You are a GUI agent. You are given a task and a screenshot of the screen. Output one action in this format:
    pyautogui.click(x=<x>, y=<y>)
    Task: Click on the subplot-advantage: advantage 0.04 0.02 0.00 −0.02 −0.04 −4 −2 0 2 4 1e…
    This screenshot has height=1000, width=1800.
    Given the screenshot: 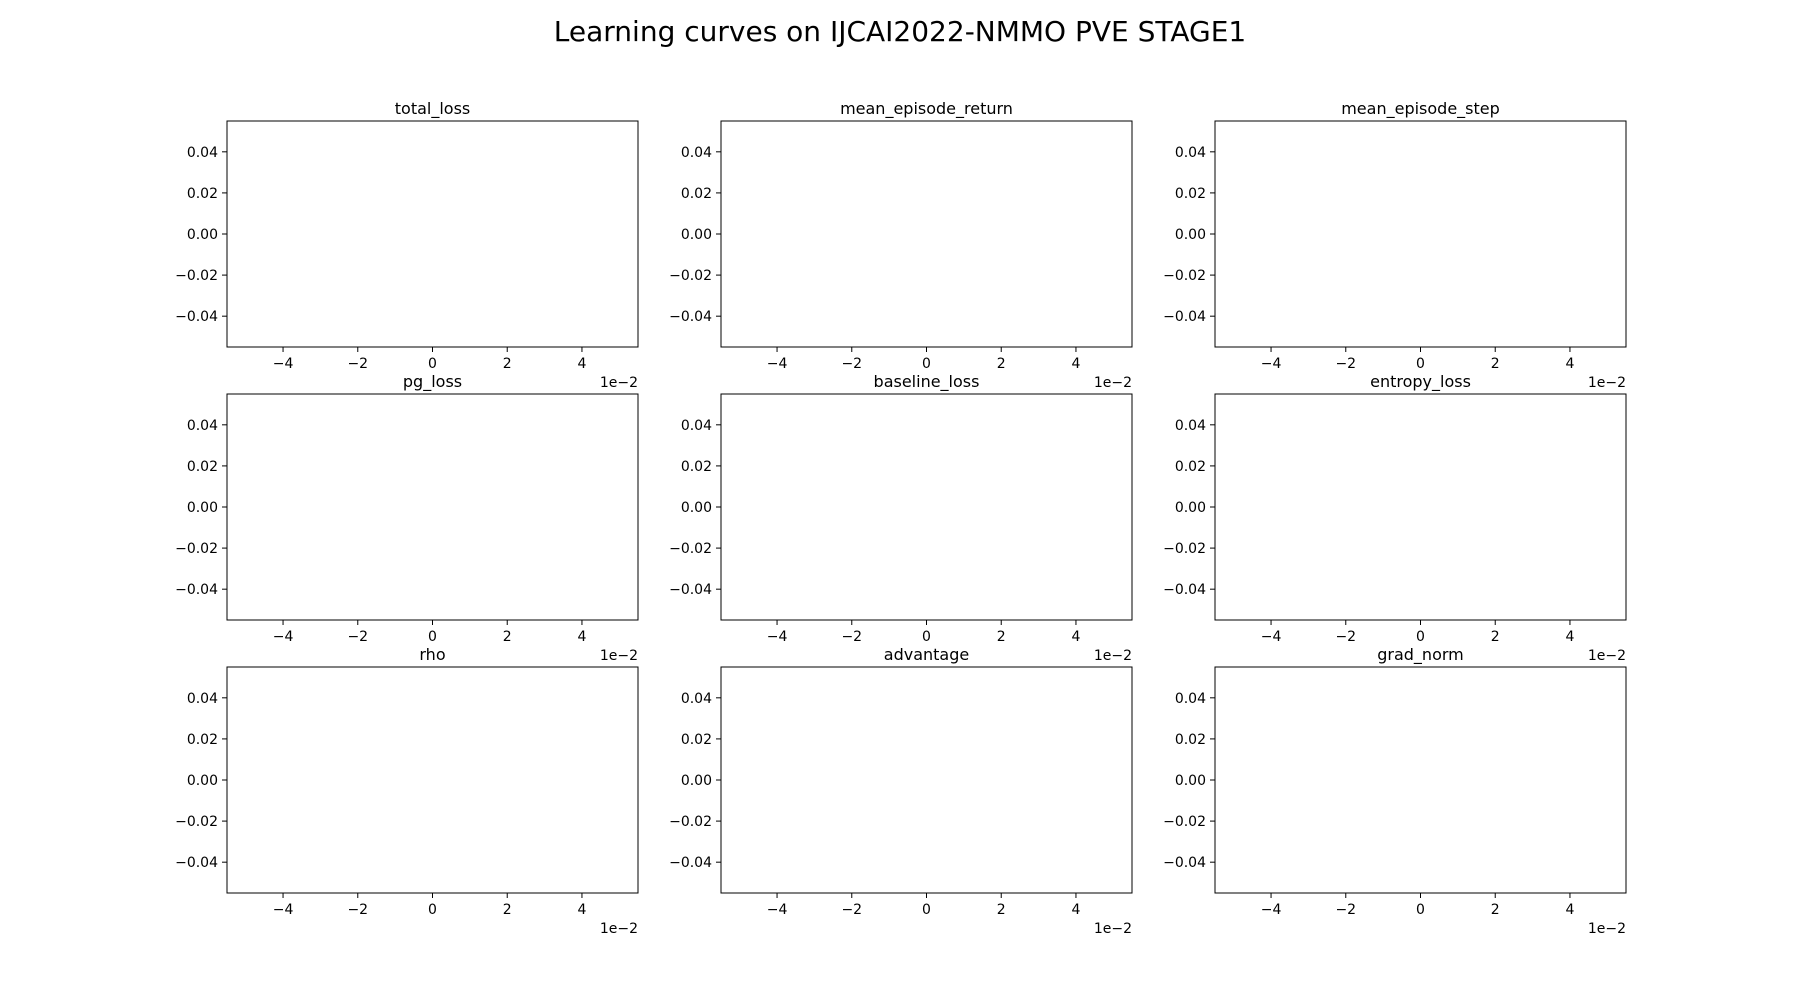 What is the action you would take?
    pyautogui.click(x=901, y=791)
    